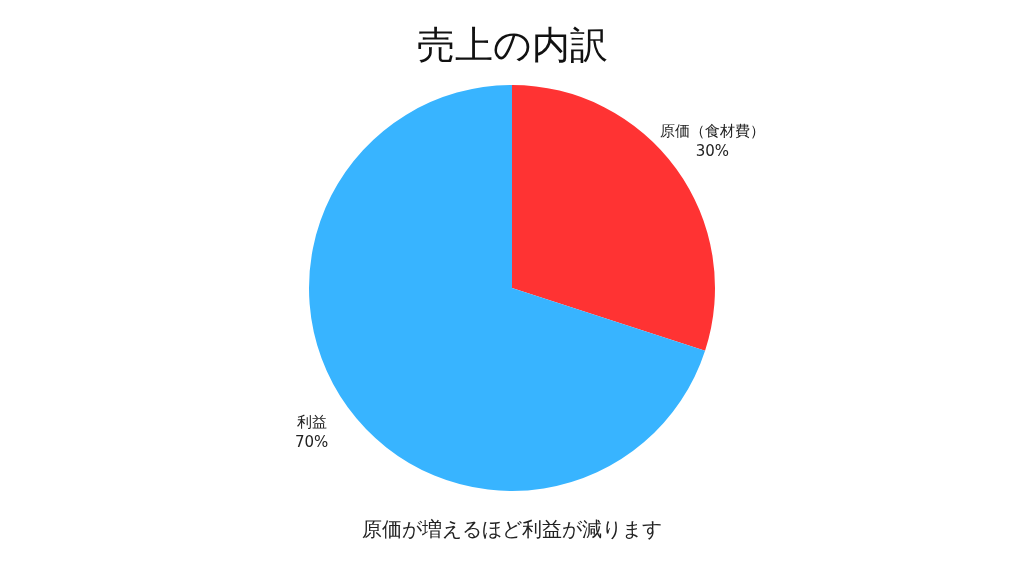 This screenshot has height=576, width=1024. What do you see at coordinates (512, 45) in the screenshot?
I see `chart-title: 売上の内訳` at bounding box center [512, 45].